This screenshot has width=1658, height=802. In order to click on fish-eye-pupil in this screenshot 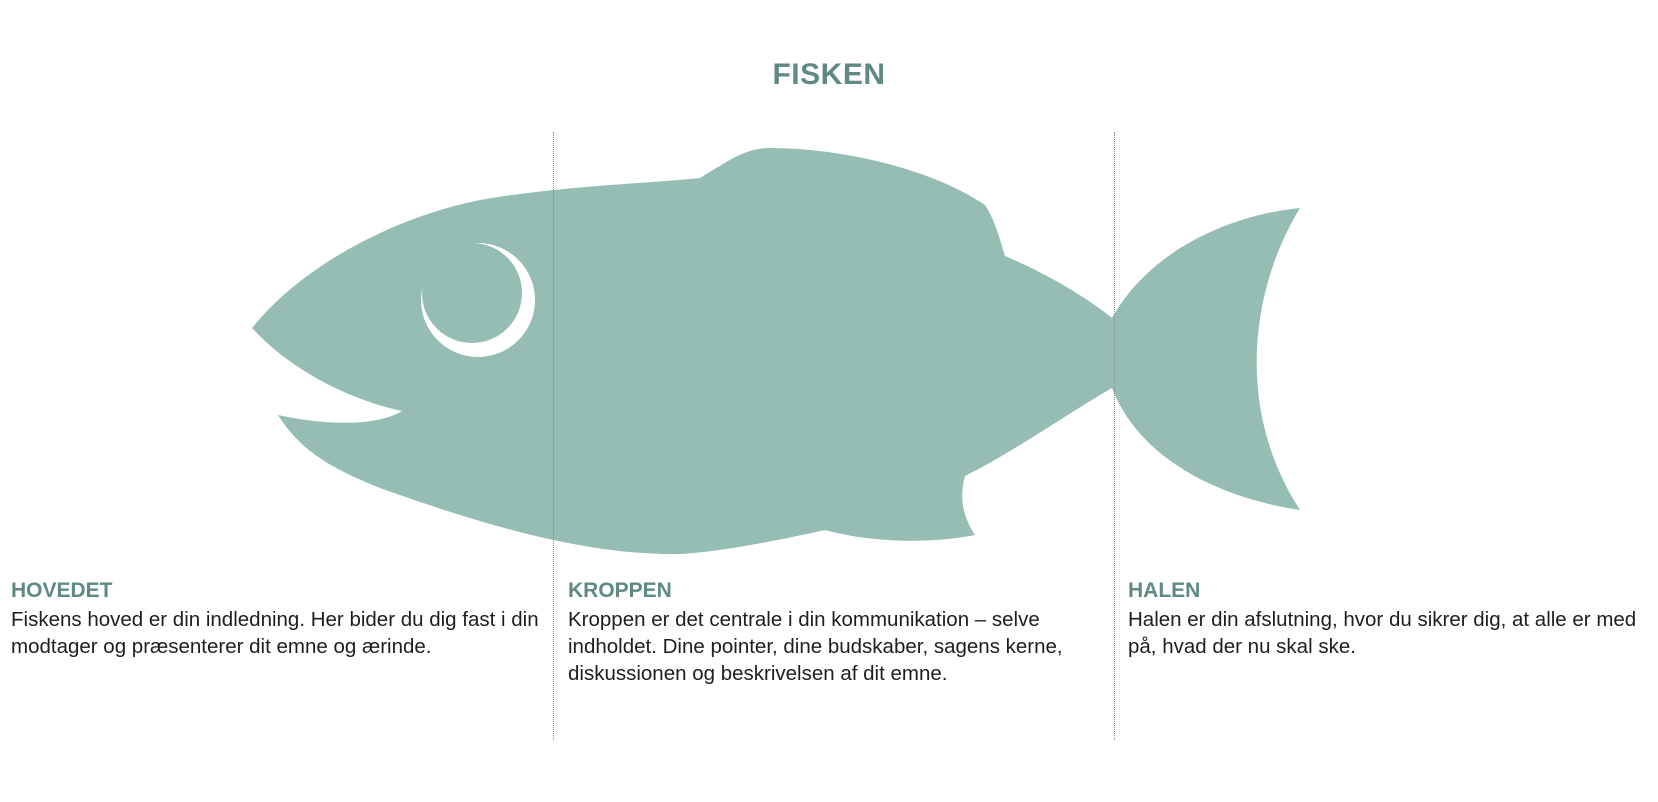, I will do `click(472, 293)`.